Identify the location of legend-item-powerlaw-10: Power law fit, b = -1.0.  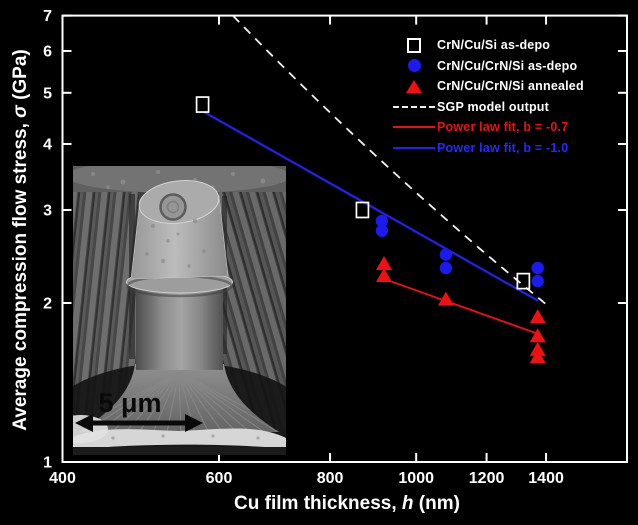
(487, 148).